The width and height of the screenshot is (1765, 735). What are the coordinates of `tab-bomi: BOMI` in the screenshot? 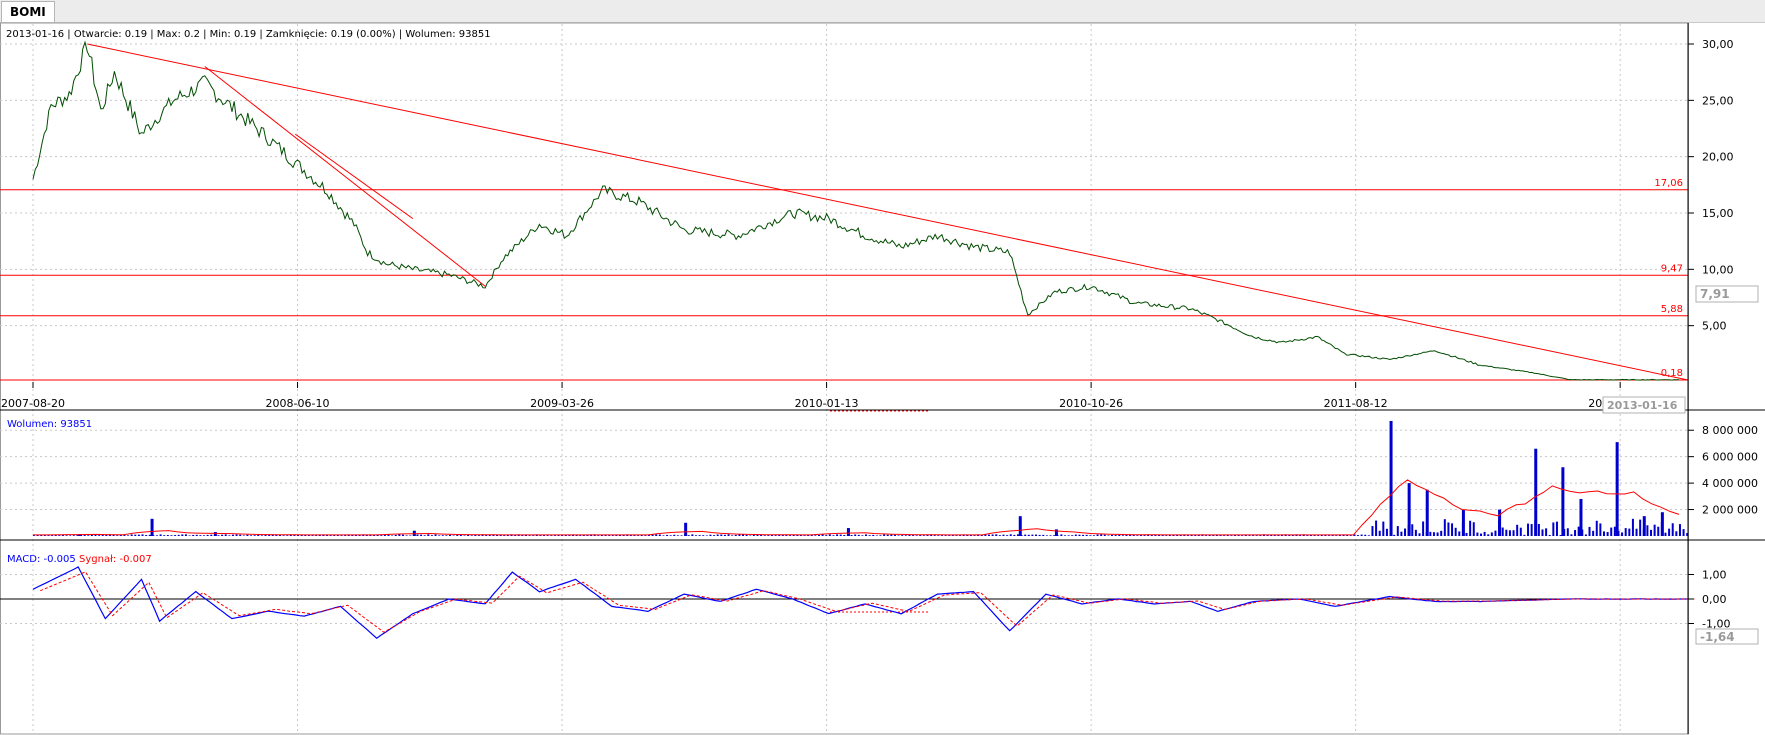 It's located at (28, 11).